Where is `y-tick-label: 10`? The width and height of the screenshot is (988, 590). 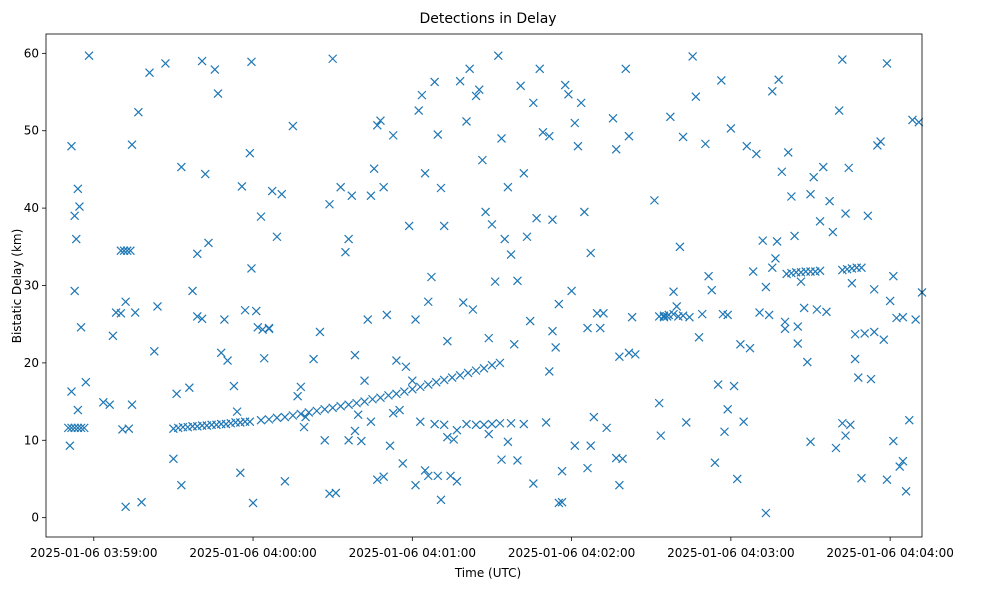 y-tick-label: 10 is located at coordinates (31, 440).